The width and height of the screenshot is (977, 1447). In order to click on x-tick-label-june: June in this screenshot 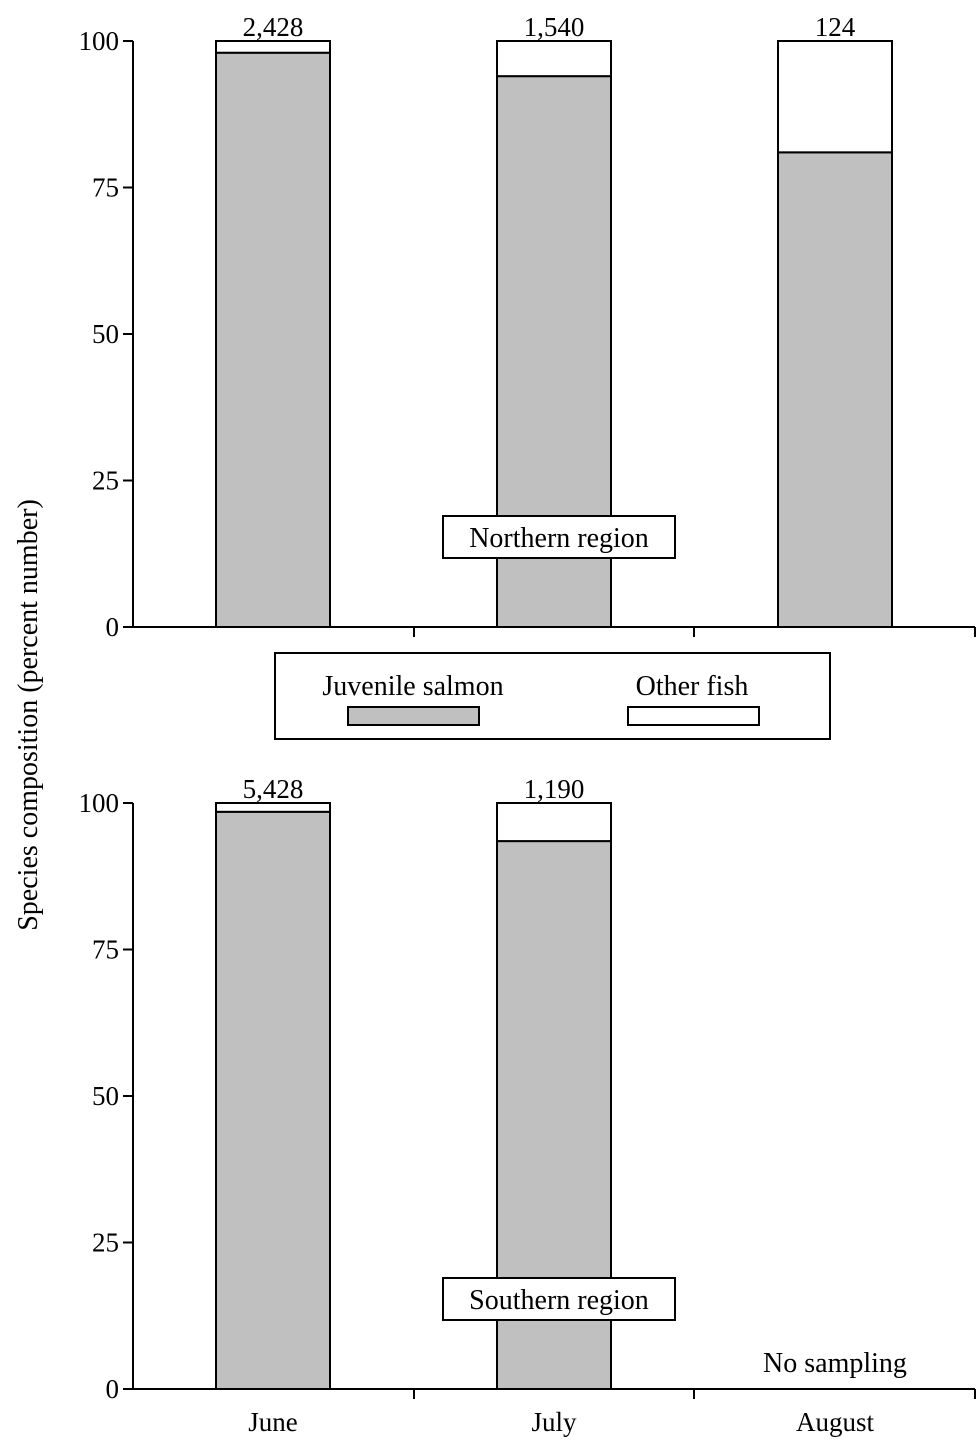, I will do `click(273, 1422)`.